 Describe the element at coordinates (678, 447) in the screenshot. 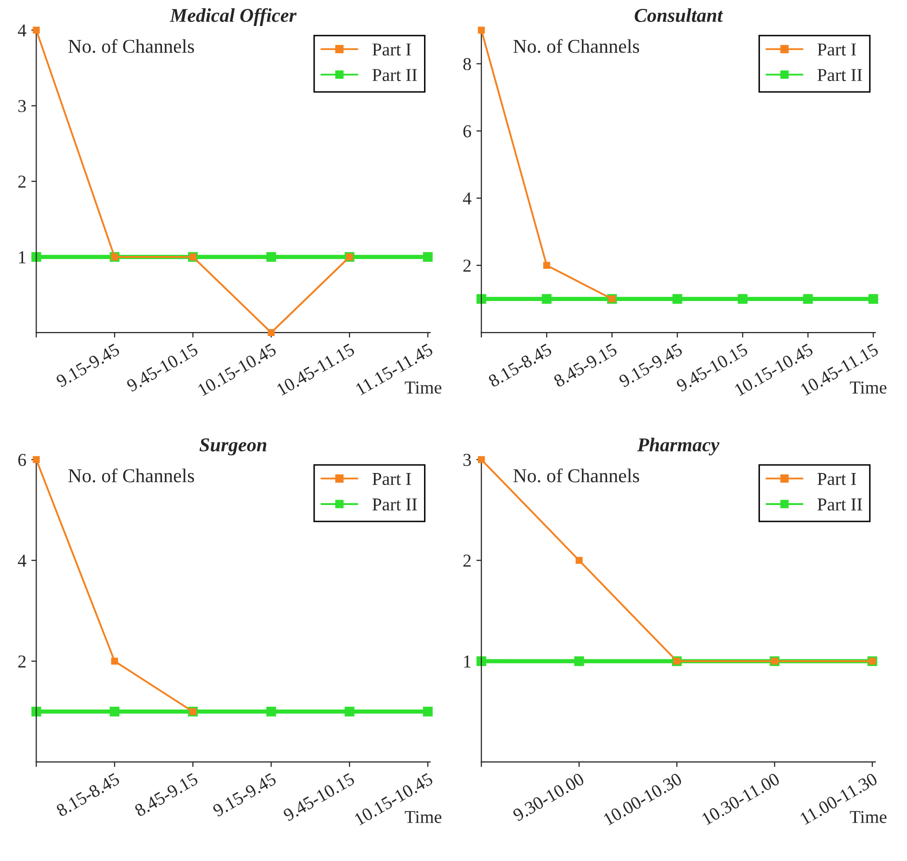

I see `chart-title: Pharmacy` at that location.